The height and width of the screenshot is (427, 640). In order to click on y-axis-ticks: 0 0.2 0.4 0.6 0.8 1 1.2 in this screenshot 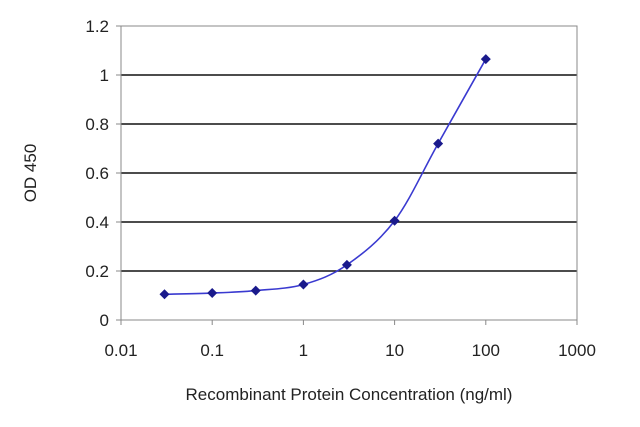, I will do `click(103, 173)`.